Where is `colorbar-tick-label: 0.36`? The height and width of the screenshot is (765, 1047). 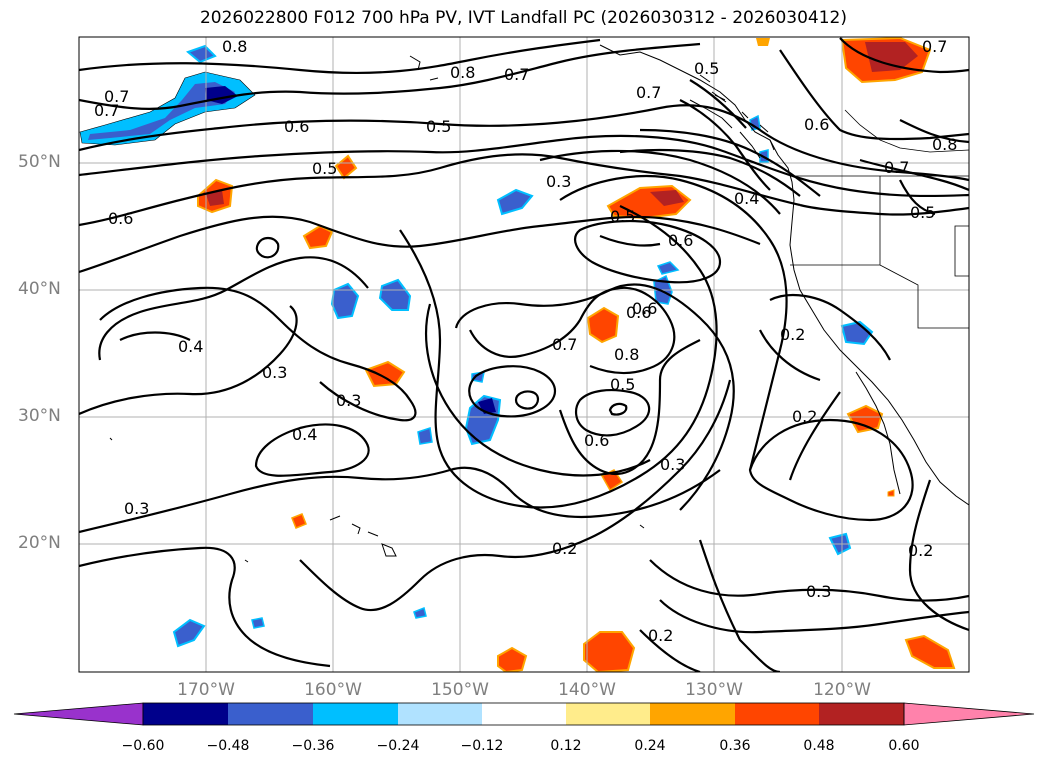 colorbar-tick-label: 0.36 is located at coordinates (735, 746).